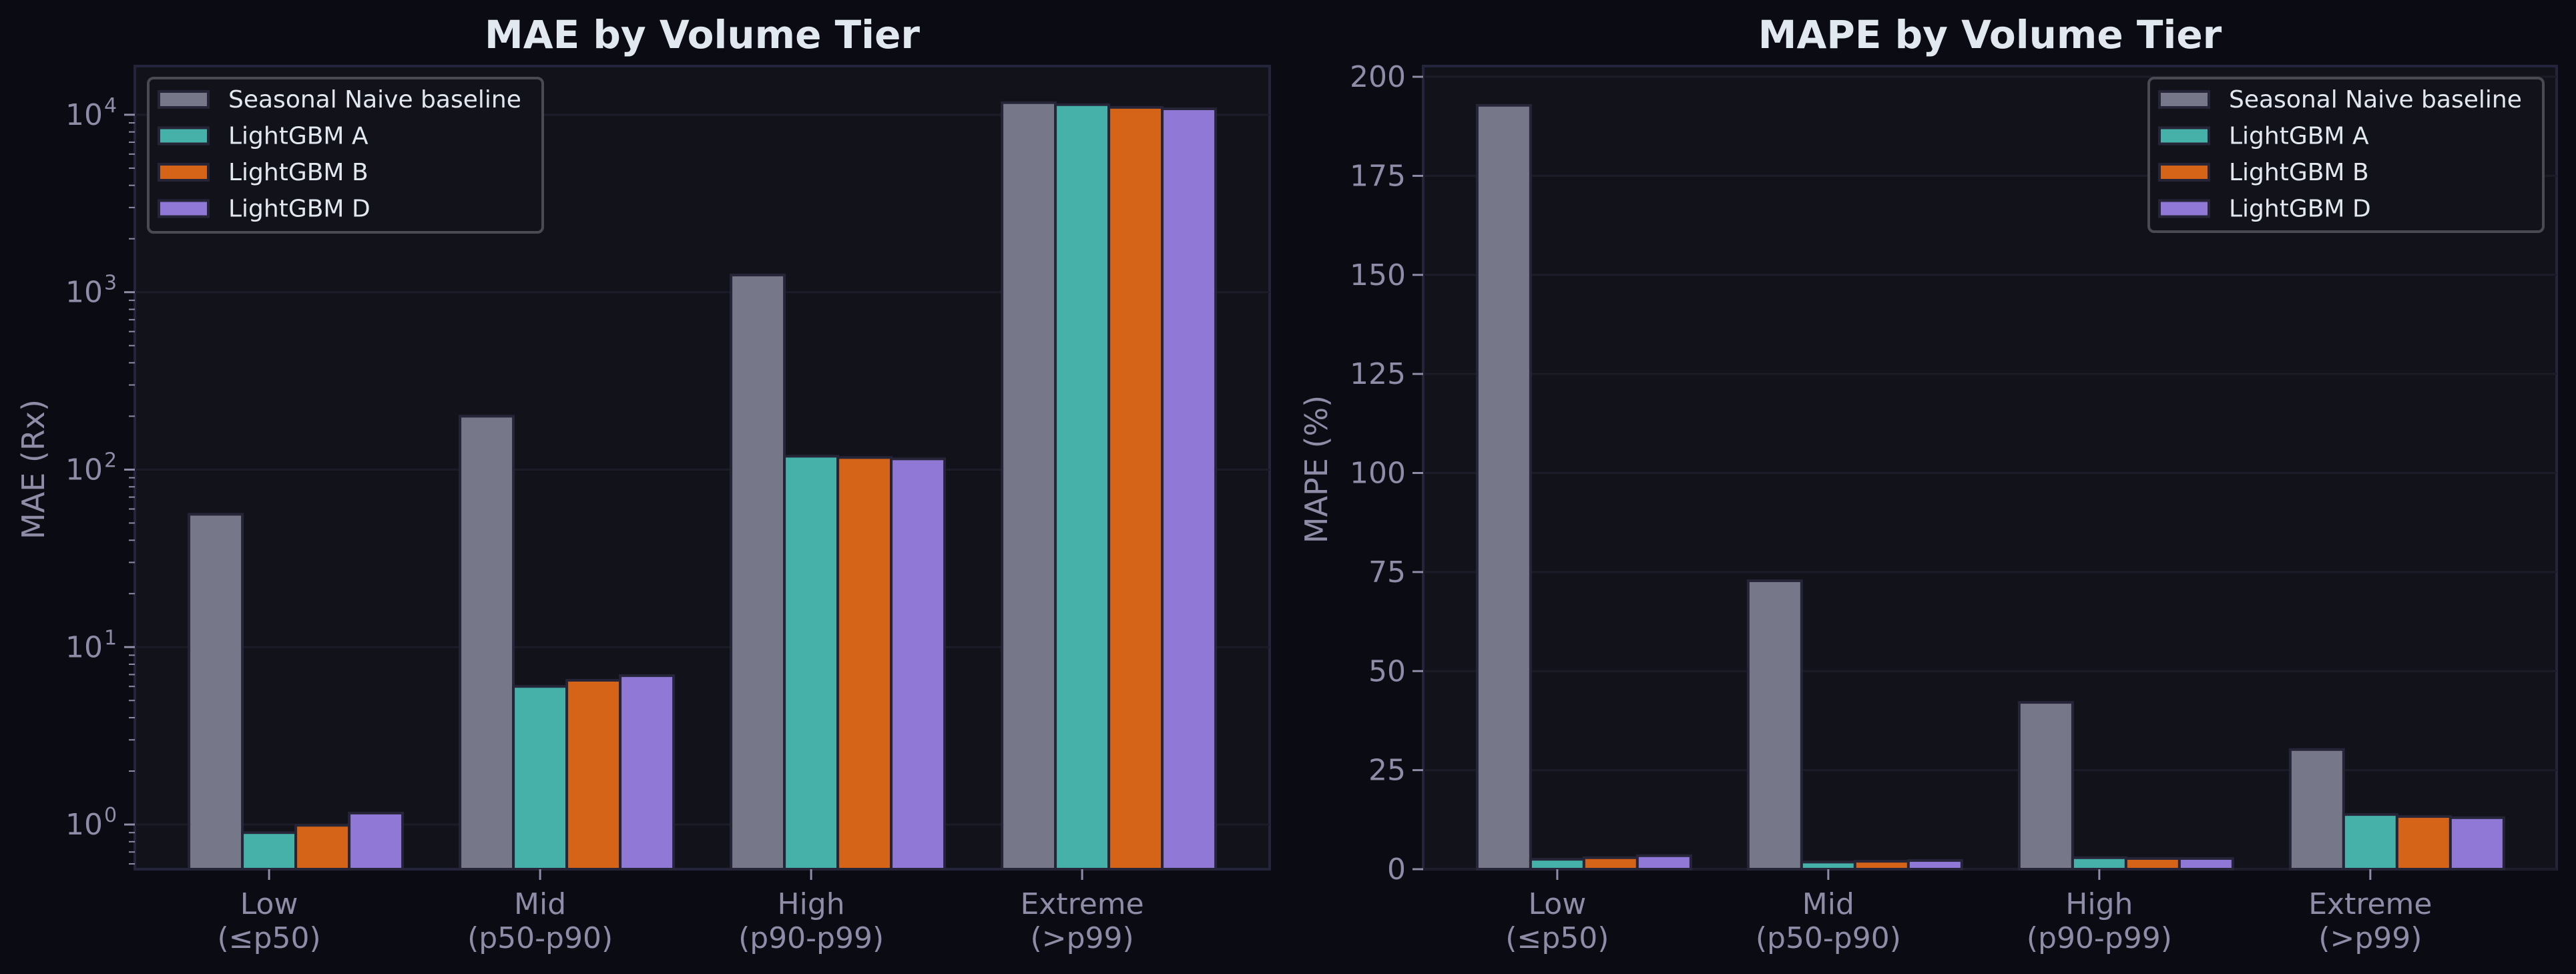  I want to click on y-tick-label: 125, so click(1378, 374).